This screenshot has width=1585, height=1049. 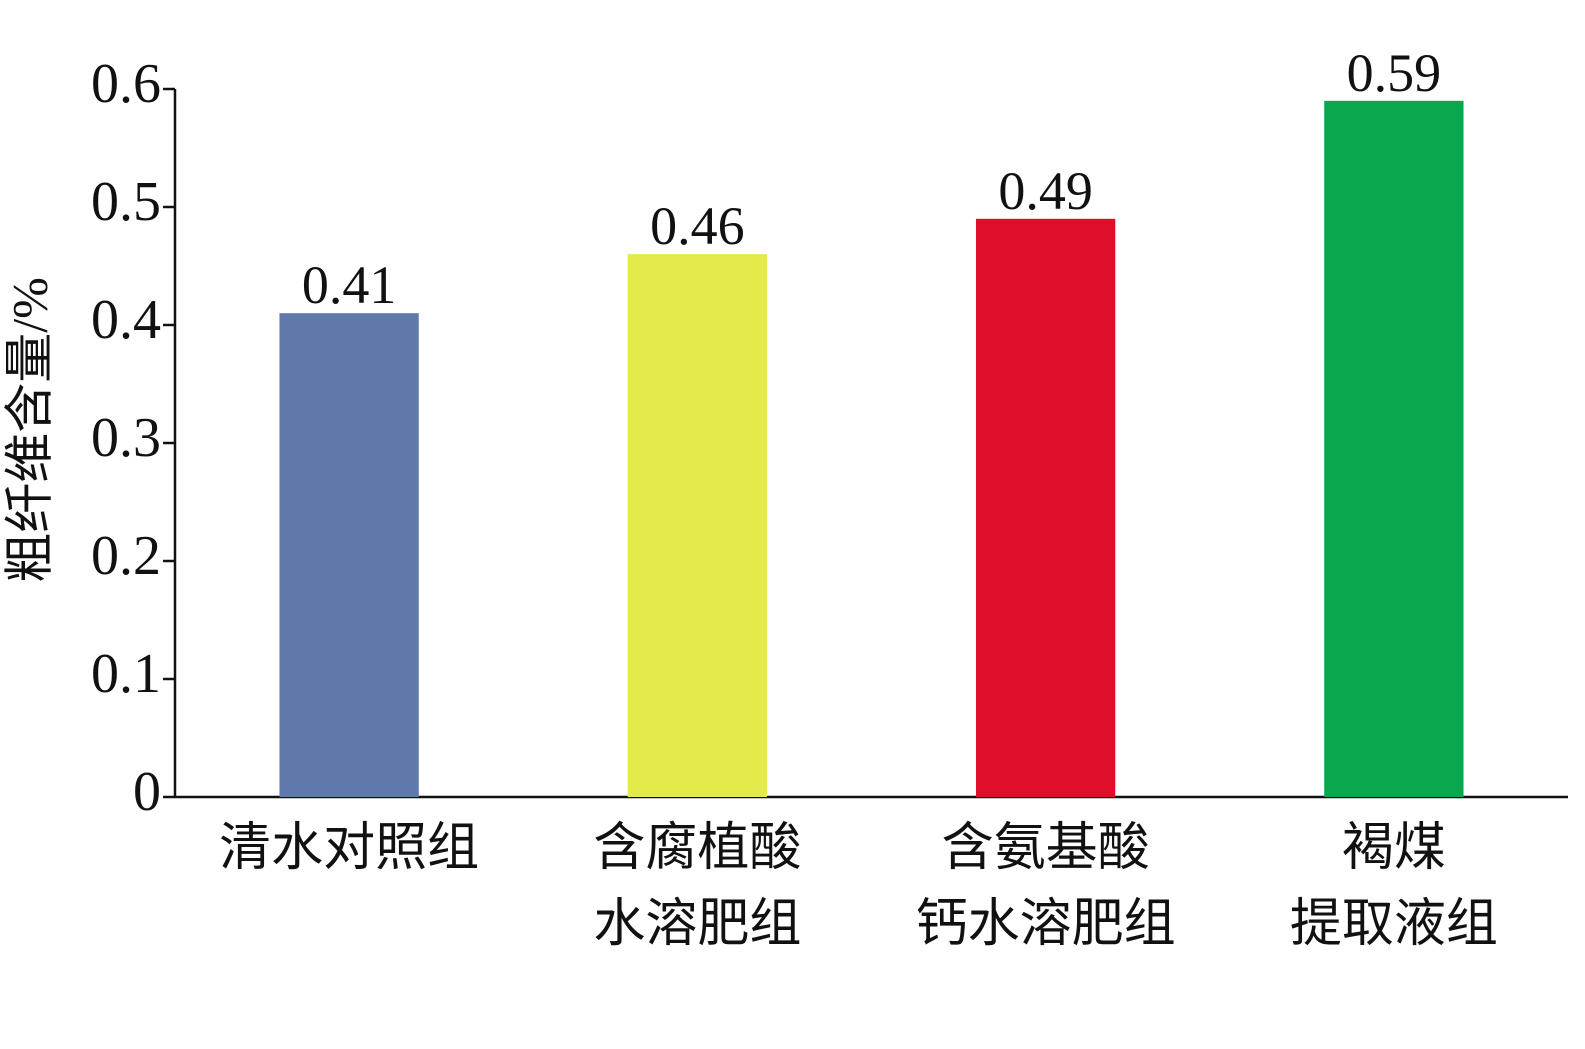 What do you see at coordinates (147, 792) in the screenshot?
I see `y-tick-label: 0` at bounding box center [147, 792].